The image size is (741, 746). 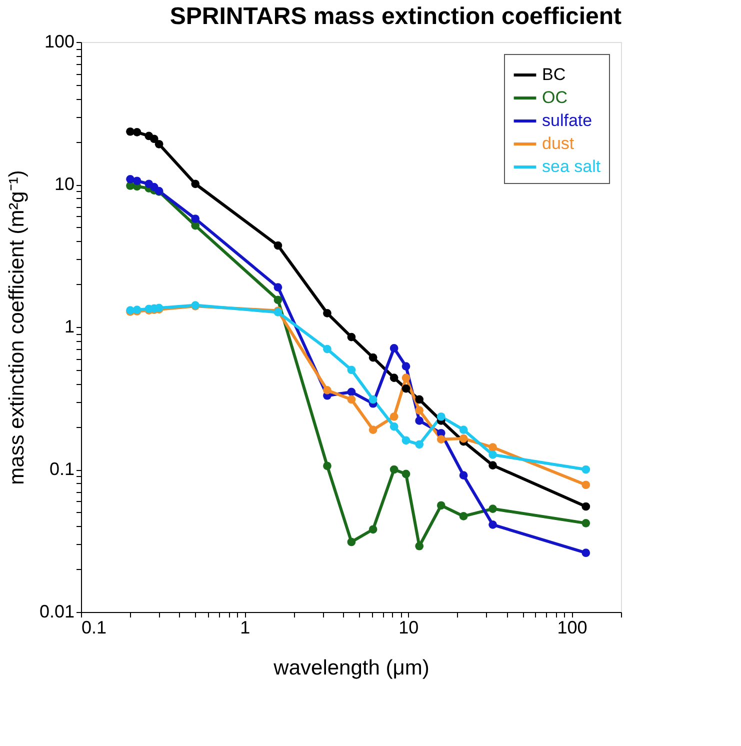 What do you see at coordinates (571, 166) in the screenshot?
I see `legend-label: sea salt` at bounding box center [571, 166].